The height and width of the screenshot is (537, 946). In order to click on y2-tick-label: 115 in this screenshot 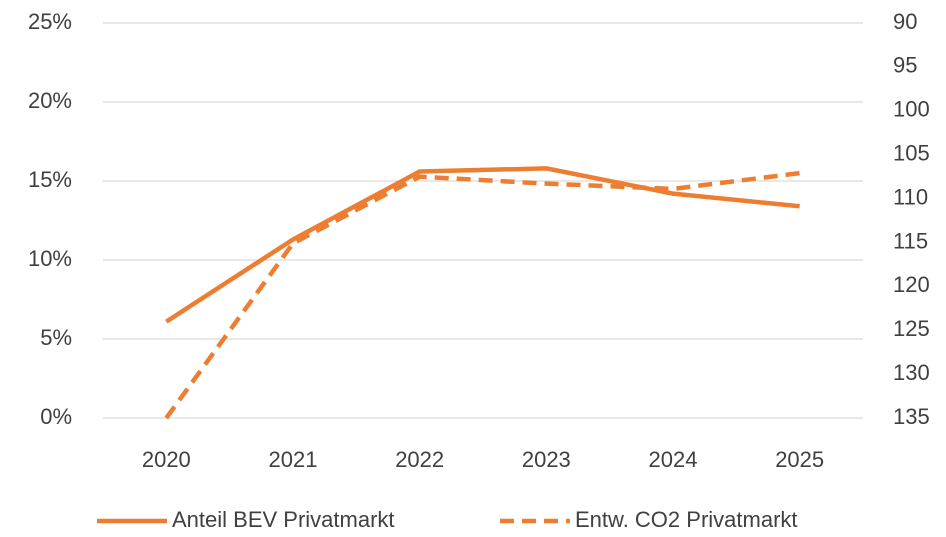, I will do `click(910, 240)`.